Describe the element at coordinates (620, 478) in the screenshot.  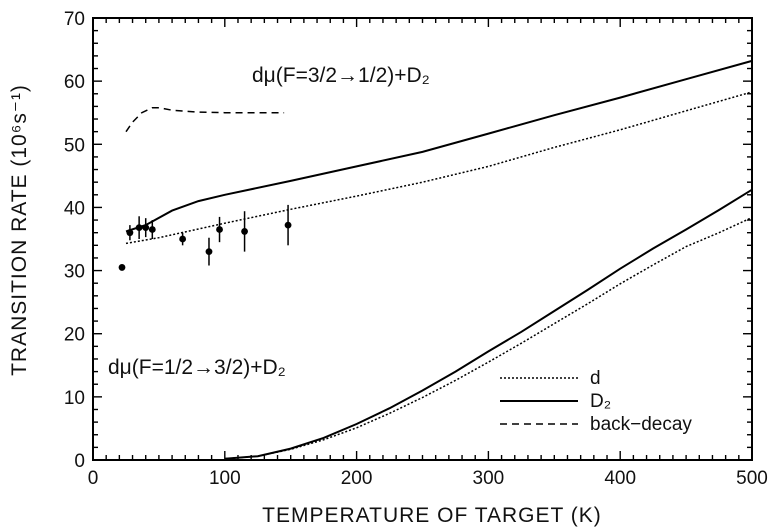
I see `x-tick-label: 400` at that location.